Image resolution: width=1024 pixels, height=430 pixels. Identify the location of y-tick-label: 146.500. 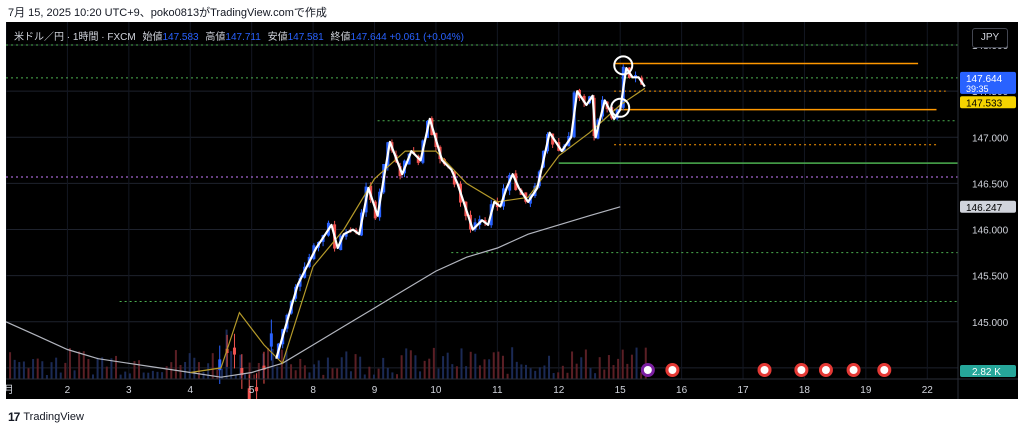
(990, 184).